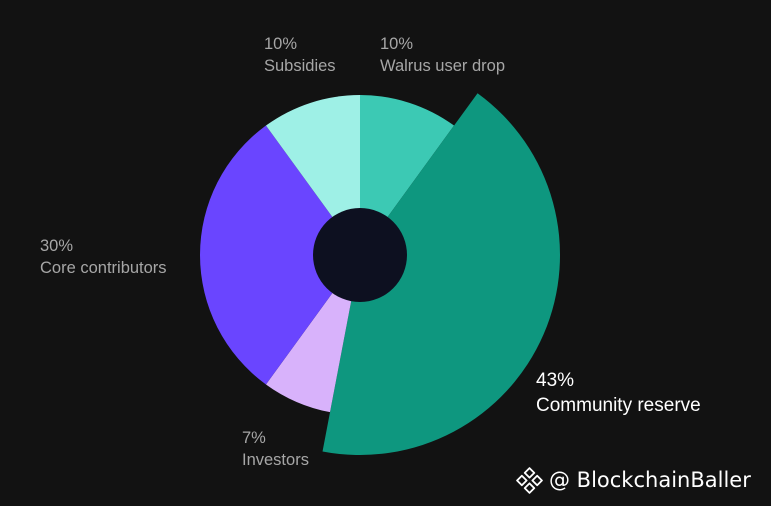 This screenshot has height=506, width=771. Describe the element at coordinates (281, 44) in the screenshot. I see `slice-label-subsidies-percent: 10%` at that location.